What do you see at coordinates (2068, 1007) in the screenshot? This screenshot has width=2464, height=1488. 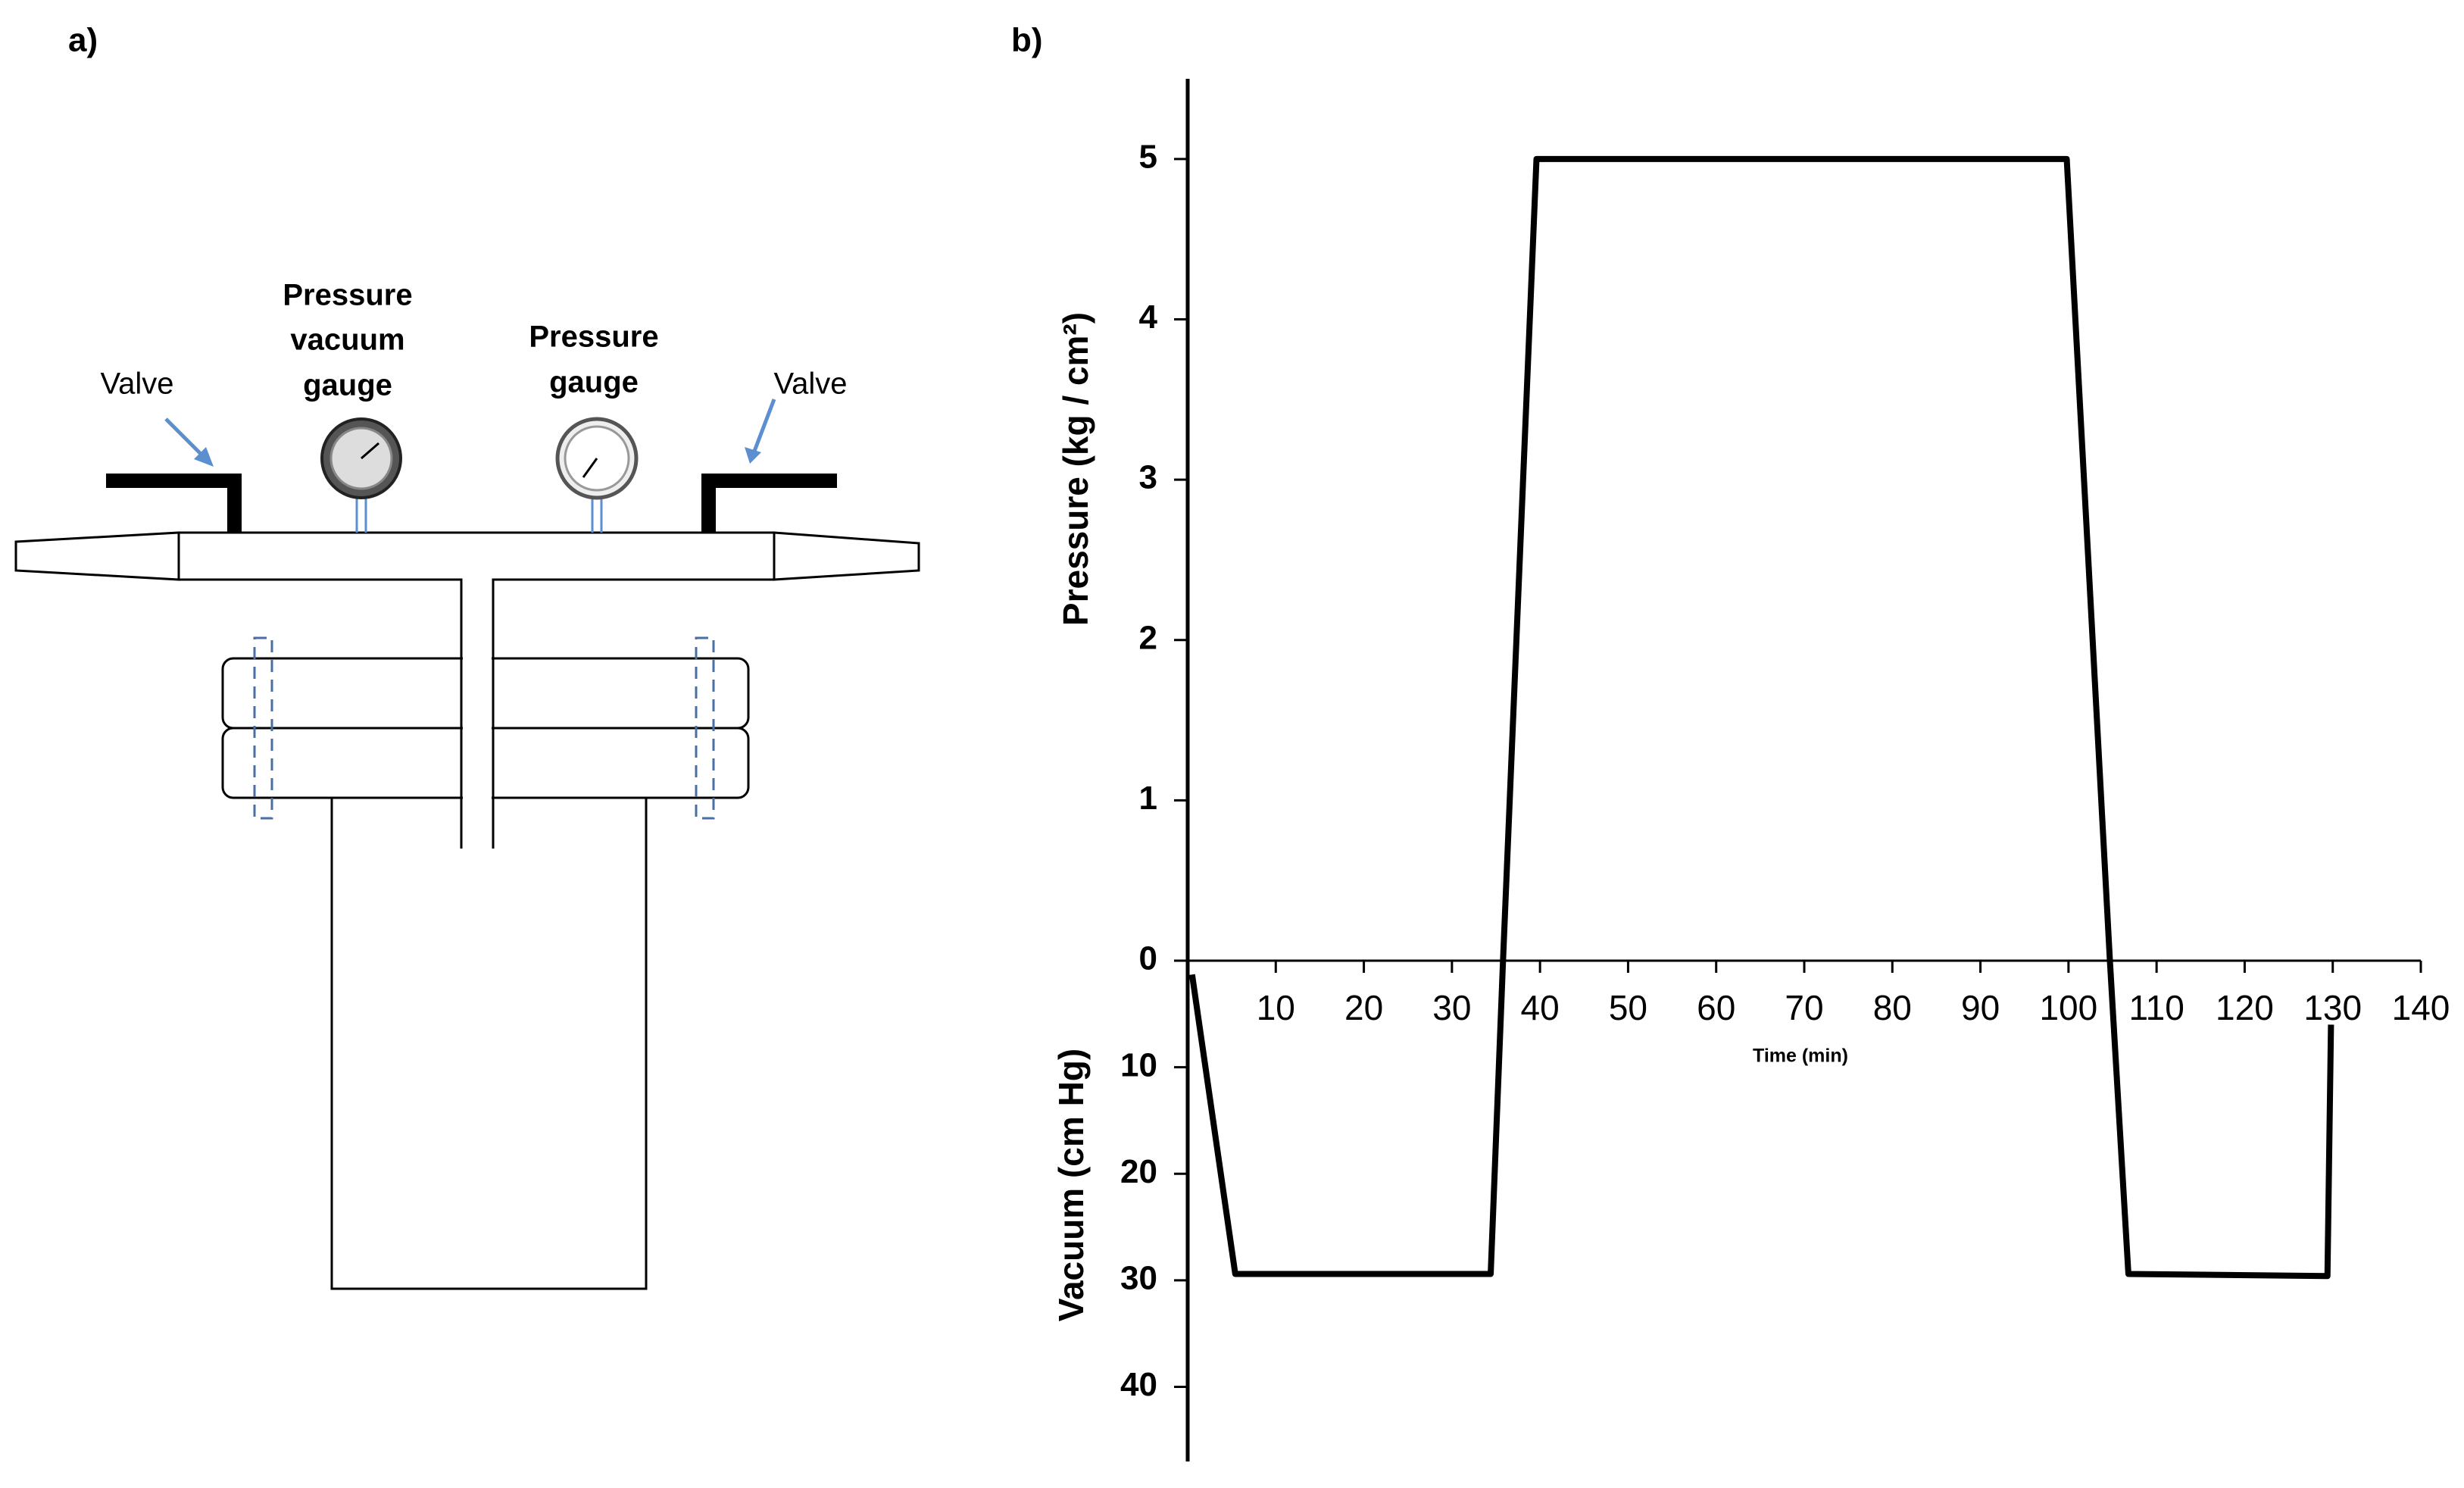 I see `x-tick-label: 100` at bounding box center [2068, 1007].